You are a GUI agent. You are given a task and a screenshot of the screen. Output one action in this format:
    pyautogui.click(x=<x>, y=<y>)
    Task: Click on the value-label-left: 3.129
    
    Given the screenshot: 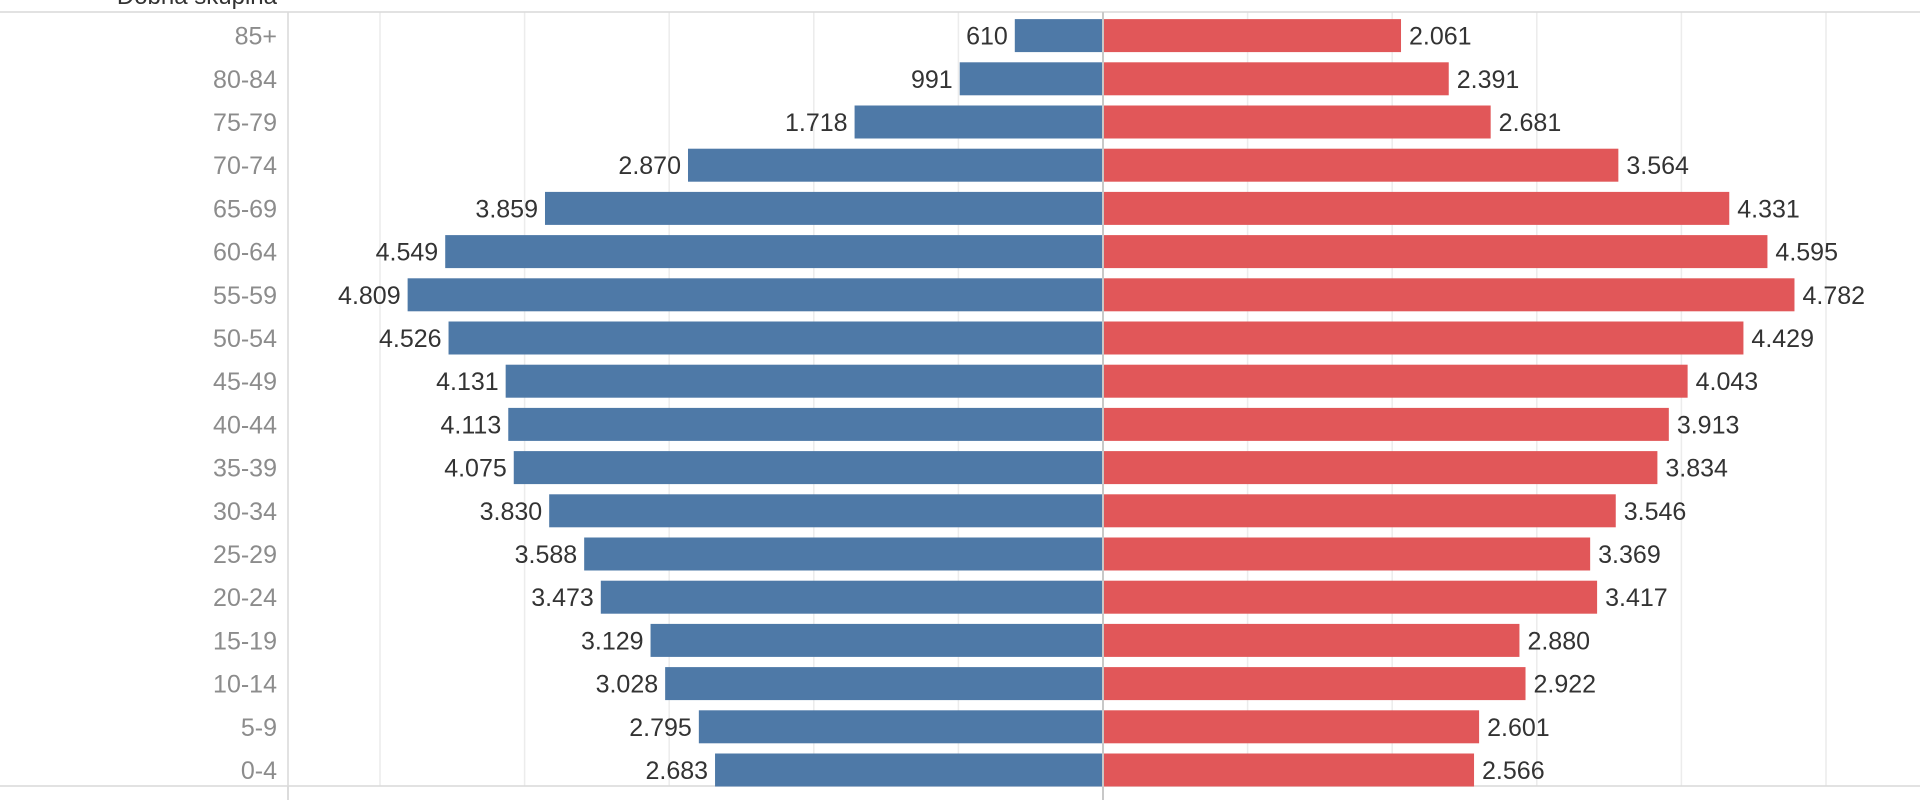 What is the action you would take?
    pyautogui.click(x=612, y=641)
    